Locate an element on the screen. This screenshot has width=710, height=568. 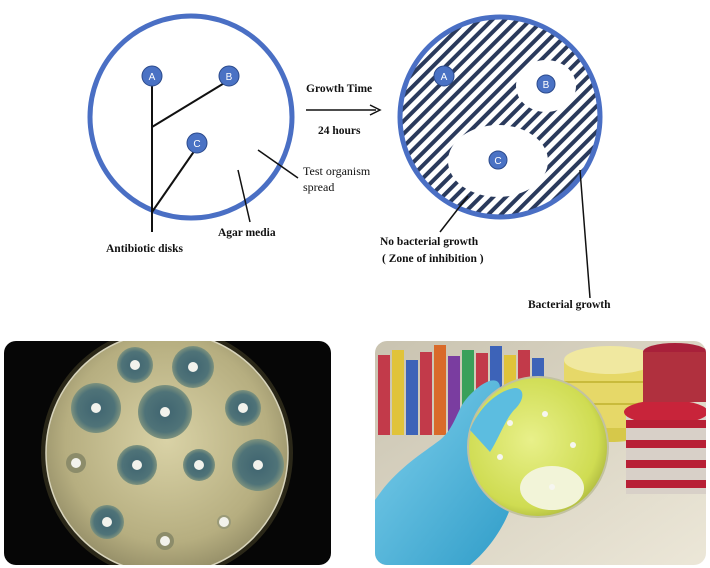
right-plate: A B C is located at coordinates (500, 156).